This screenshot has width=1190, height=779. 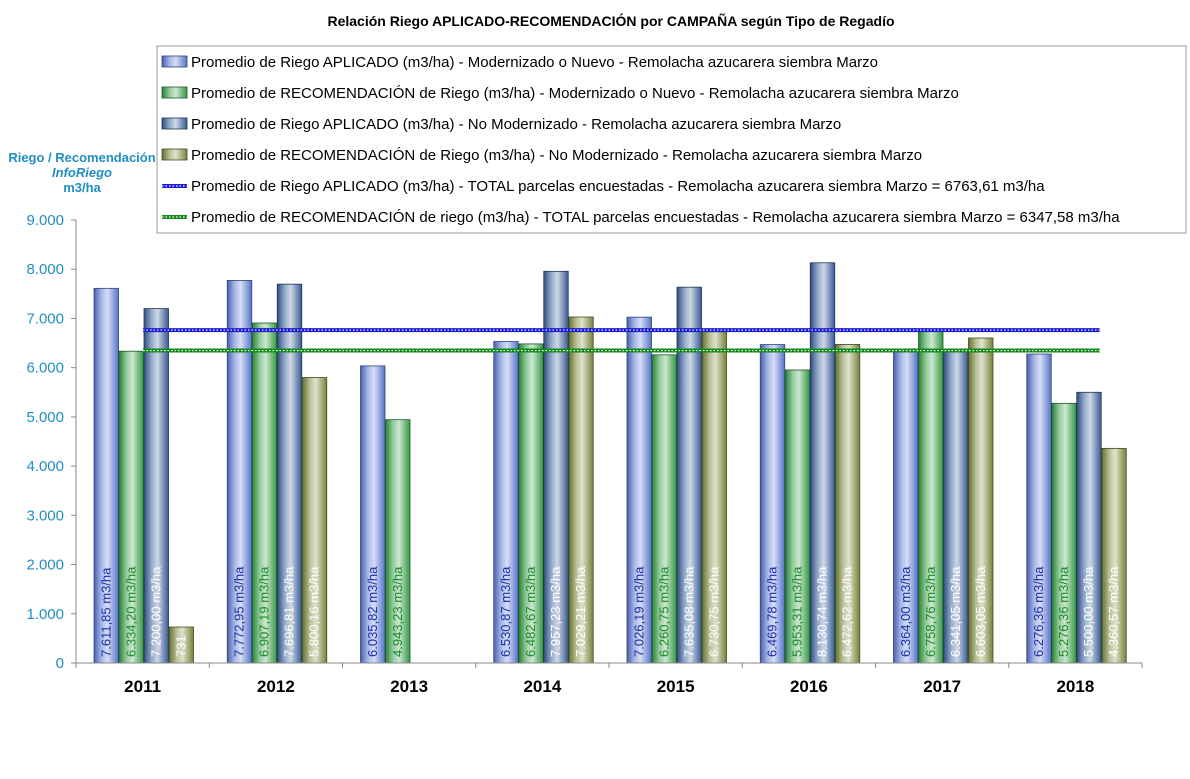 I want to click on y-tick-label: 7.000, so click(x=45, y=318).